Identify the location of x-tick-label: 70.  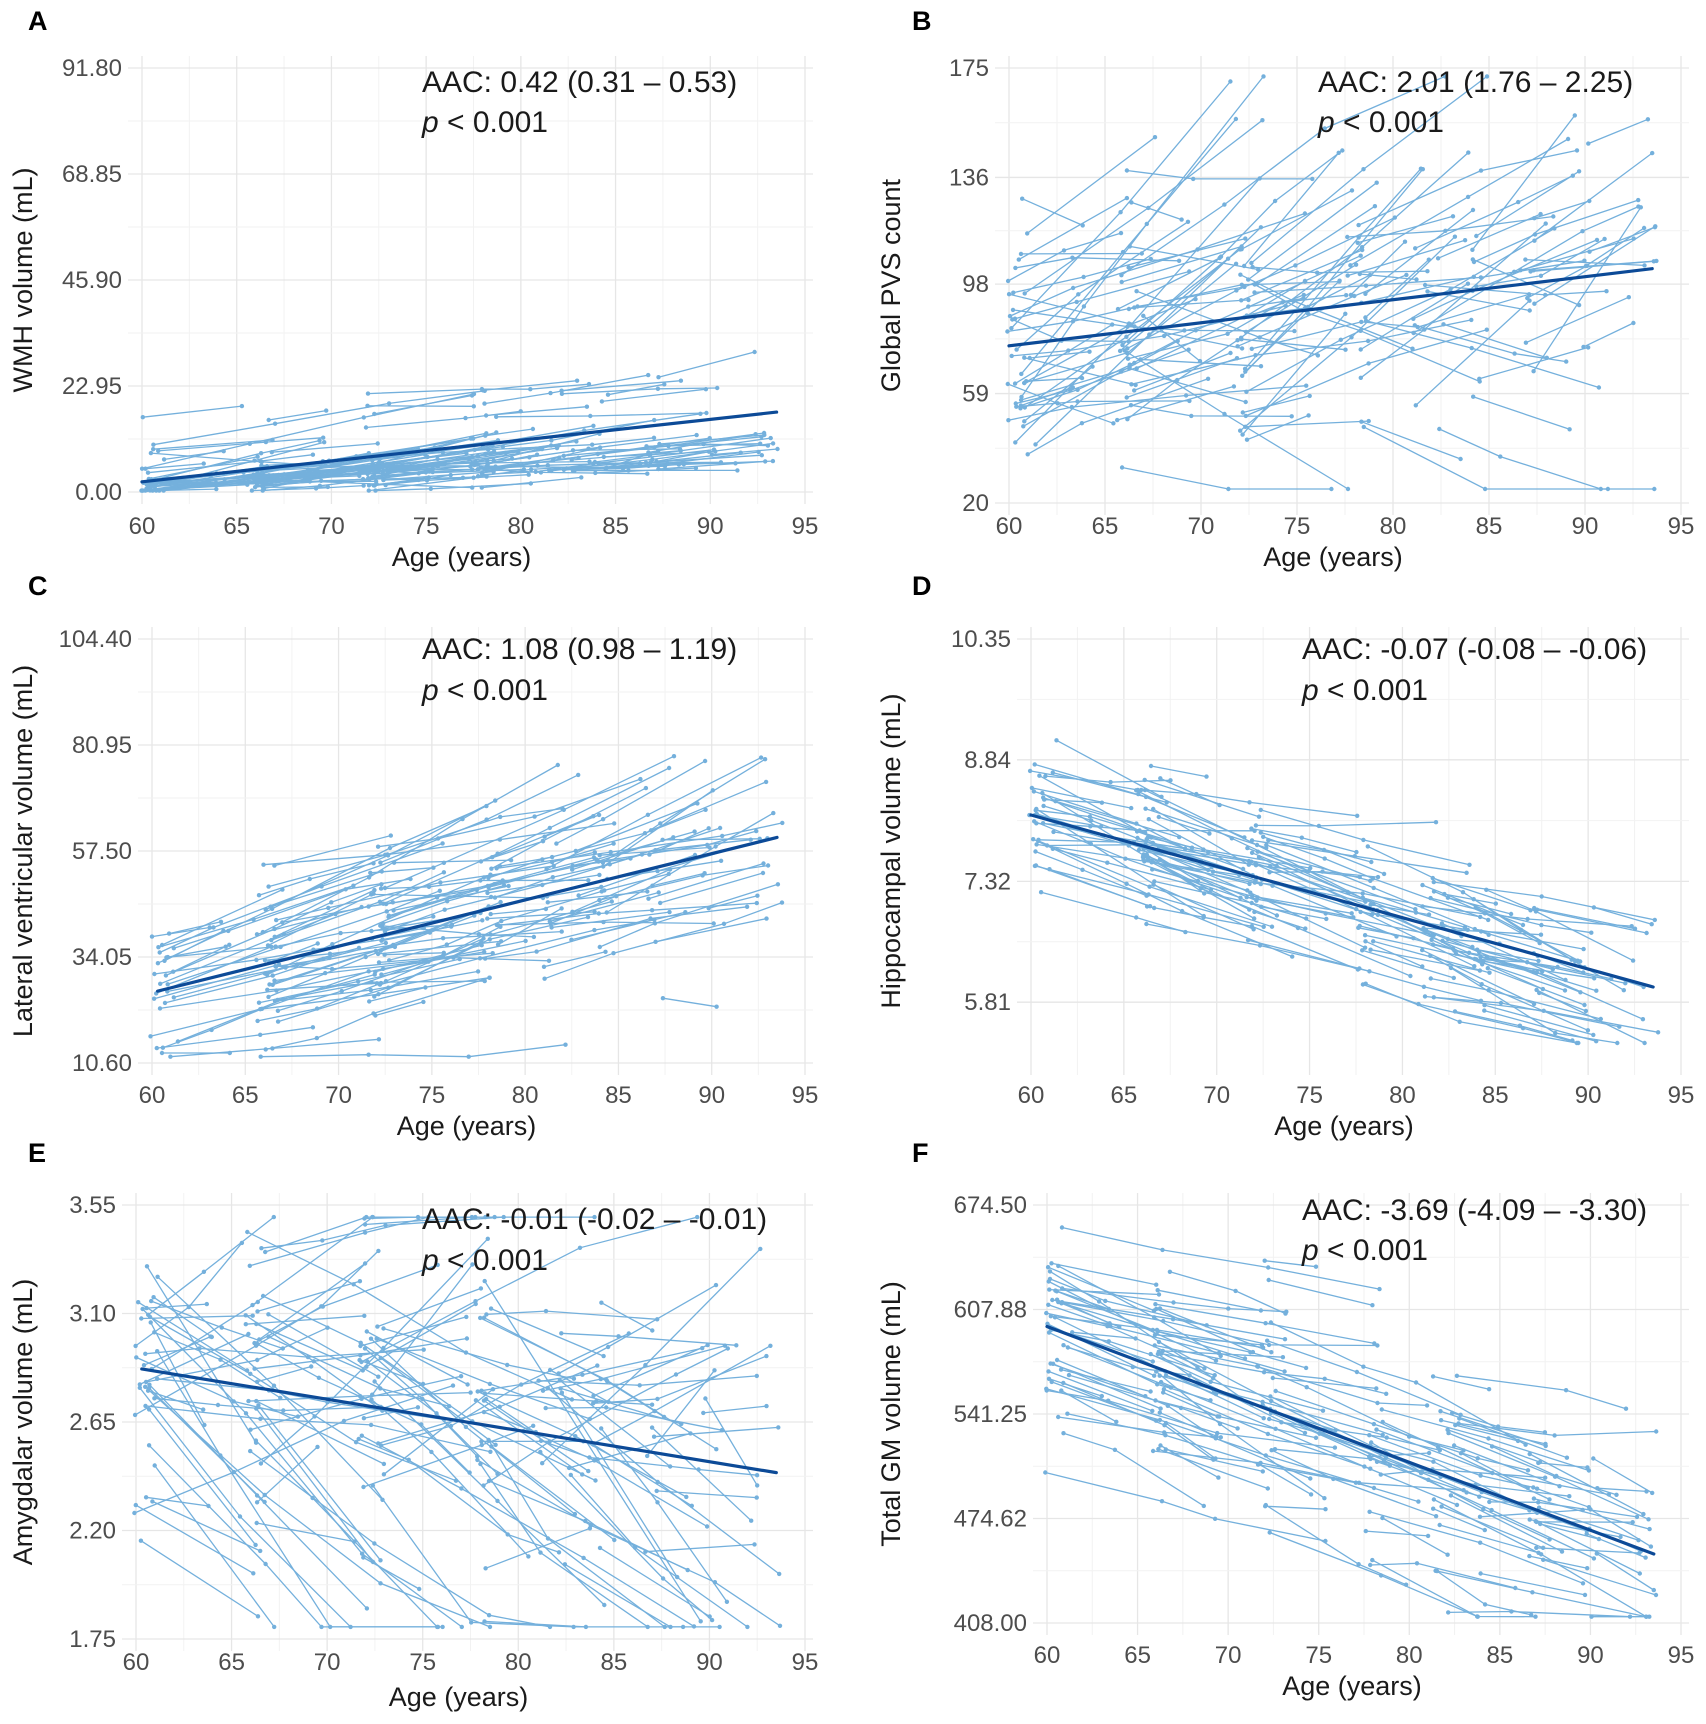
(1228, 1655).